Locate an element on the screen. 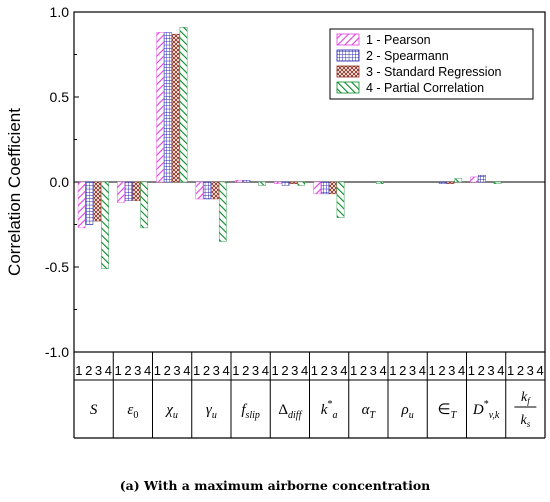 This screenshot has height=502, width=550. fraction-numerator: kf is located at coordinates (526, 398).